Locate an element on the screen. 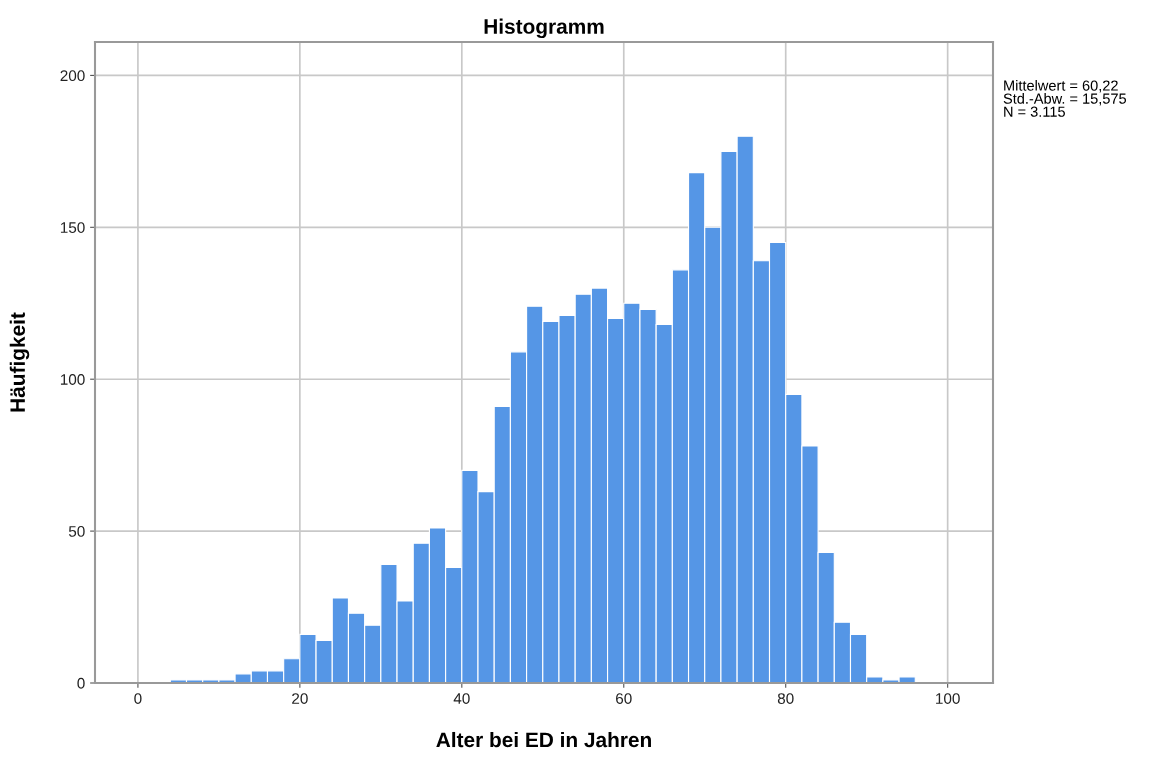 The image size is (1168, 758). y-tick-label: 100 is located at coordinates (72, 379).